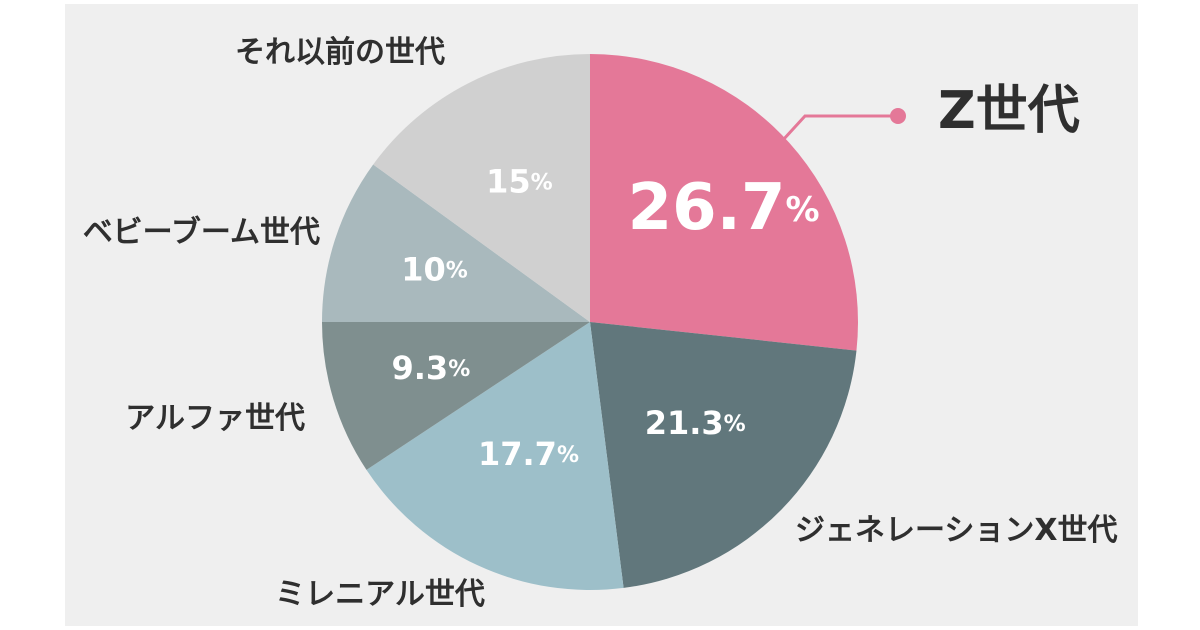 The height and width of the screenshot is (630, 1200). I want to click on slice-value-label: 26.7%, so click(724, 208).